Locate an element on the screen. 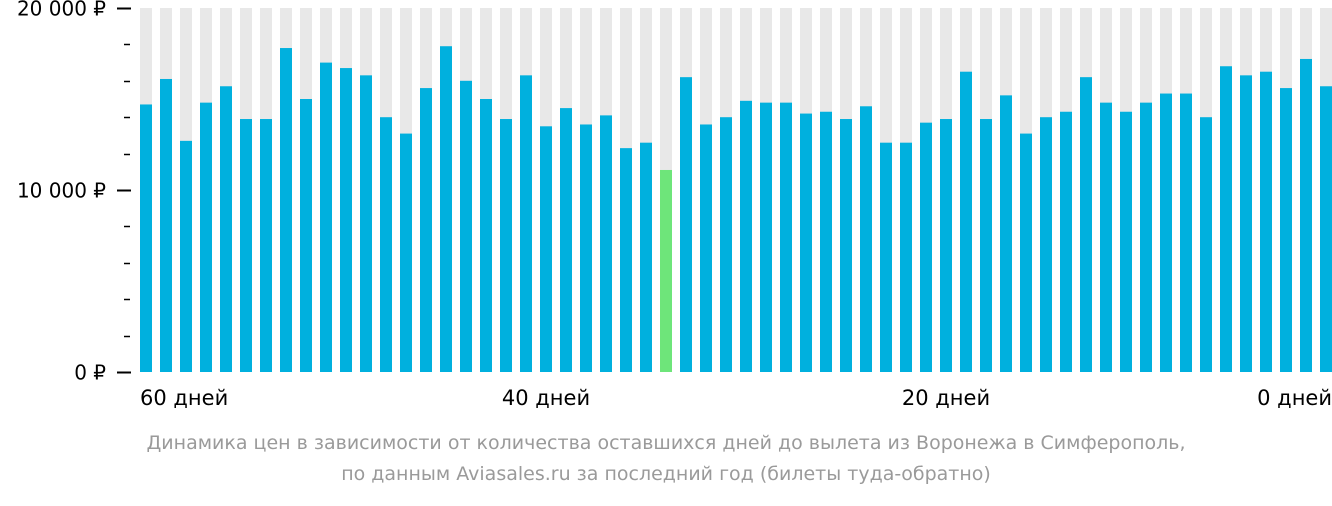 The width and height of the screenshot is (1332, 506). bar-cheapest is located at coordinates (666, 270).